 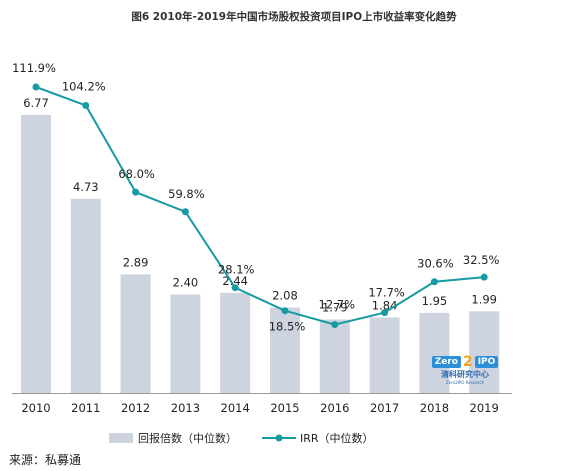 What do you see at coordinates (235, 342) in the screenshot?
I see `bar-2014` at bounding box center [235, 342].